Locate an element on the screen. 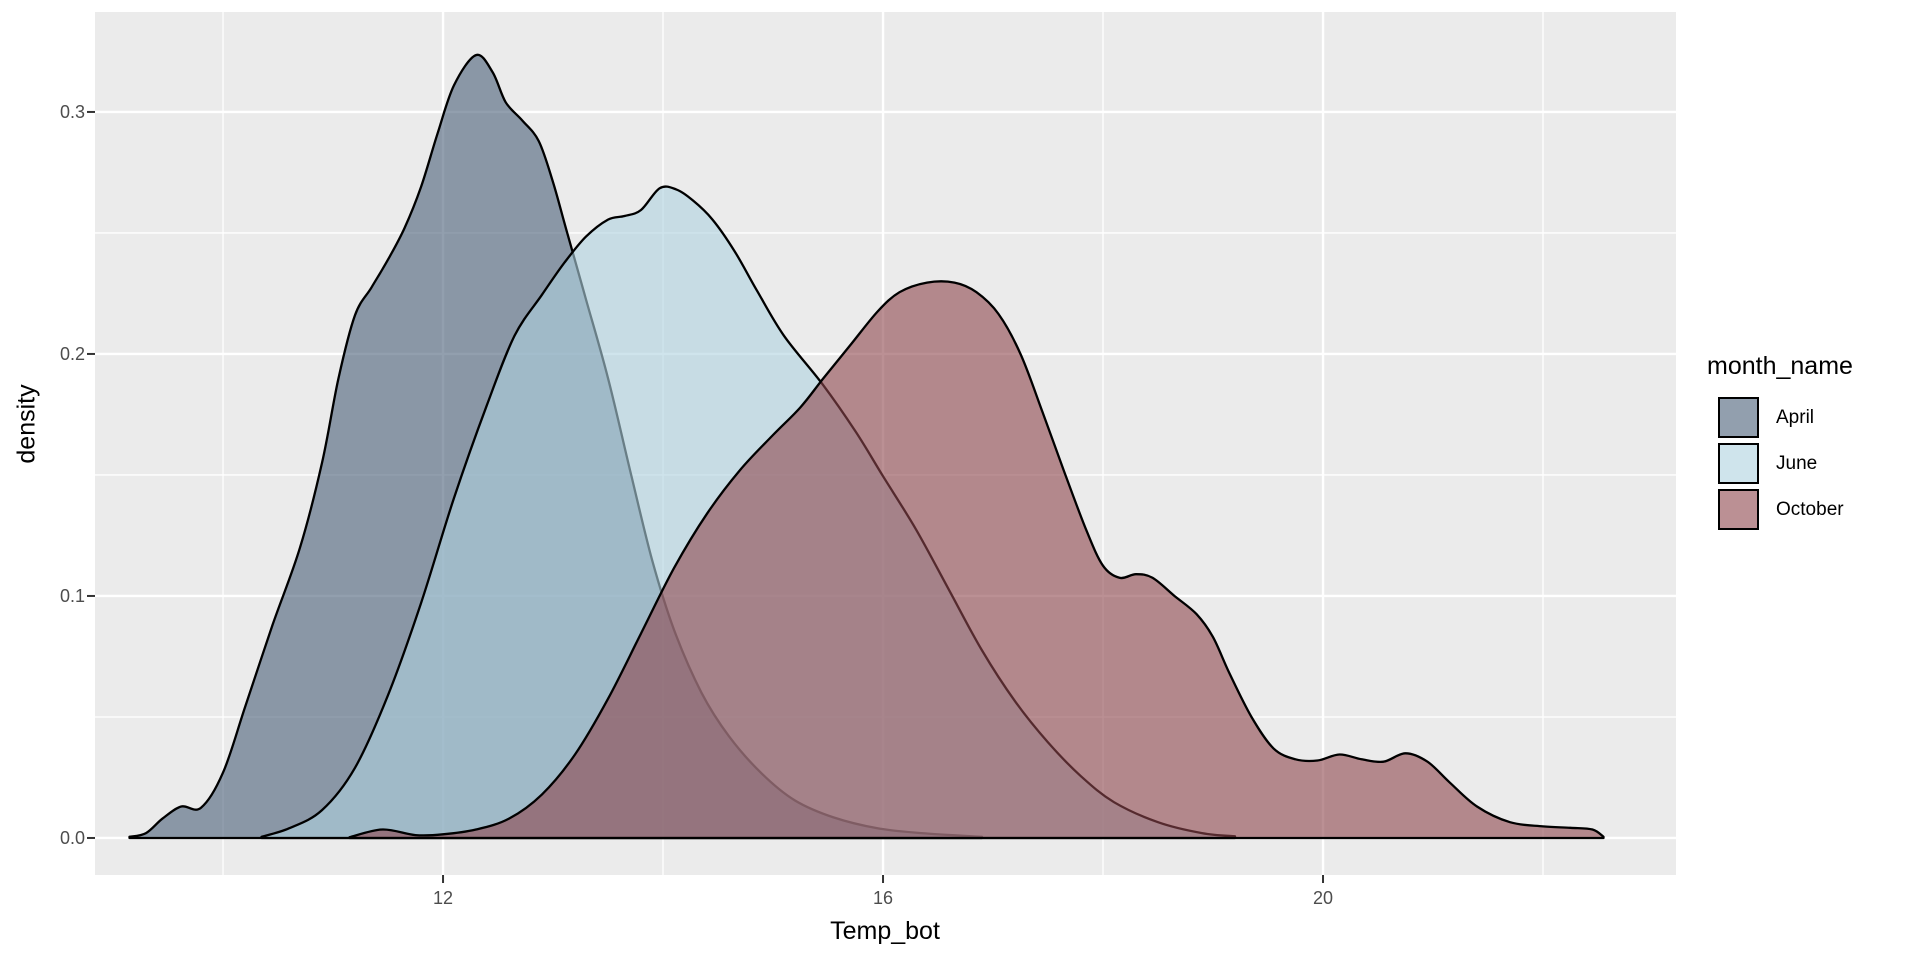 This screenshot has height=960, width=1920. x-tick-label: 20 is located at coordinates (1323, 898).